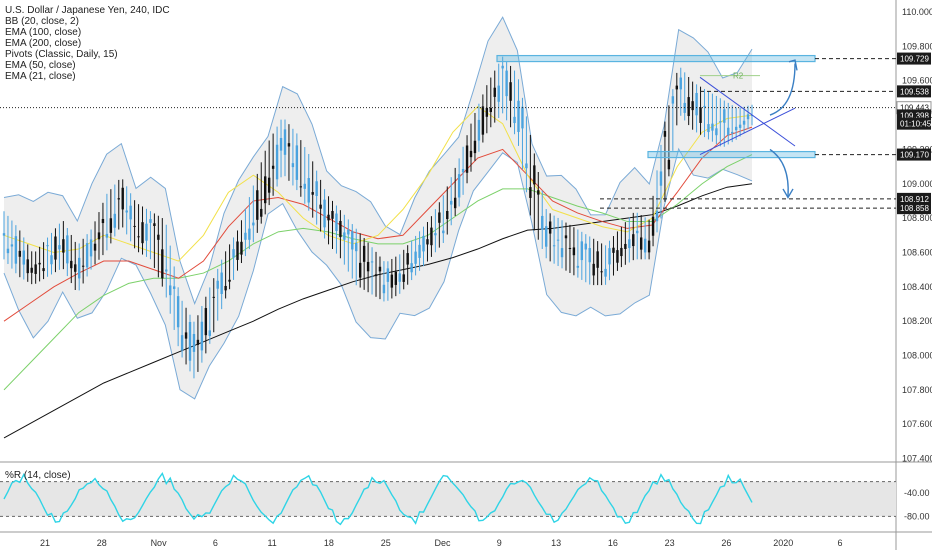 Image resolution: width=932 pixels, height=555 pixels. What do you see at coordinates (43, 32) in the screenshot?
I see `legend-ema100: EMA (100, close)` at bounding box center [43, 32].